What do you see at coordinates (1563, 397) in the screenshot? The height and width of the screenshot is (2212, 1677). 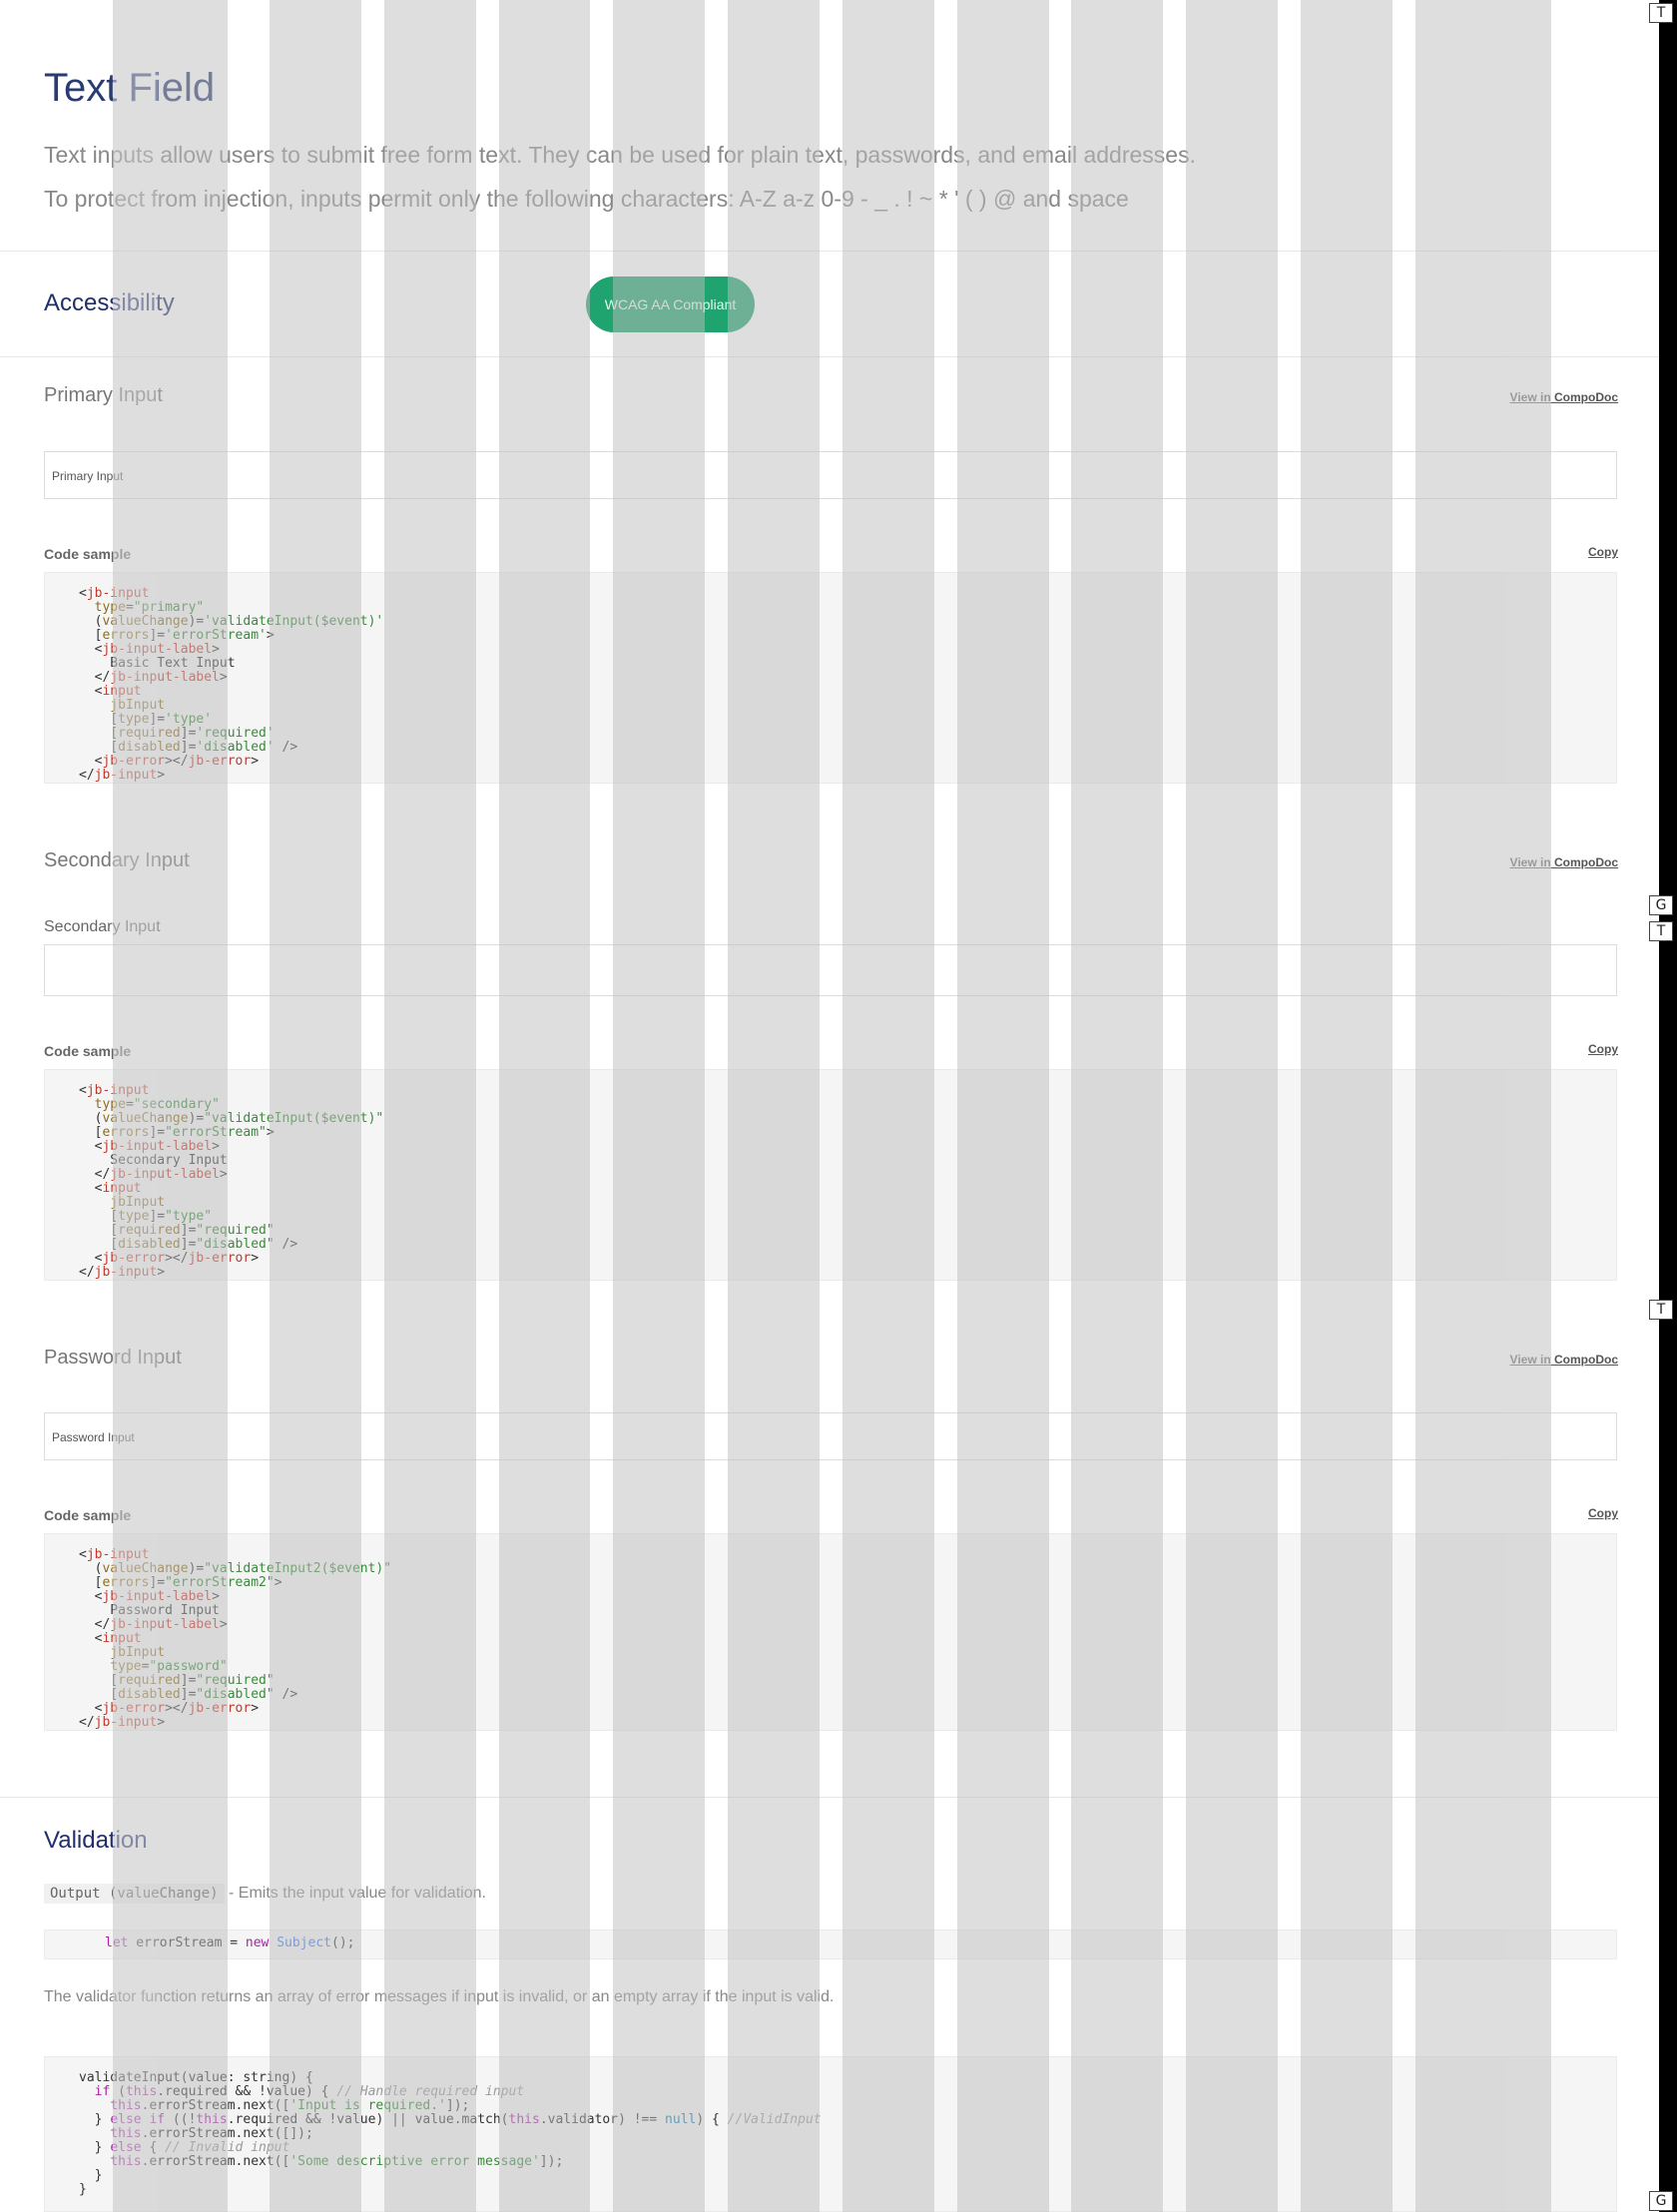 I see `primary-compodoc-link: View in CompoDoc` at bounding box center [1563, 397].